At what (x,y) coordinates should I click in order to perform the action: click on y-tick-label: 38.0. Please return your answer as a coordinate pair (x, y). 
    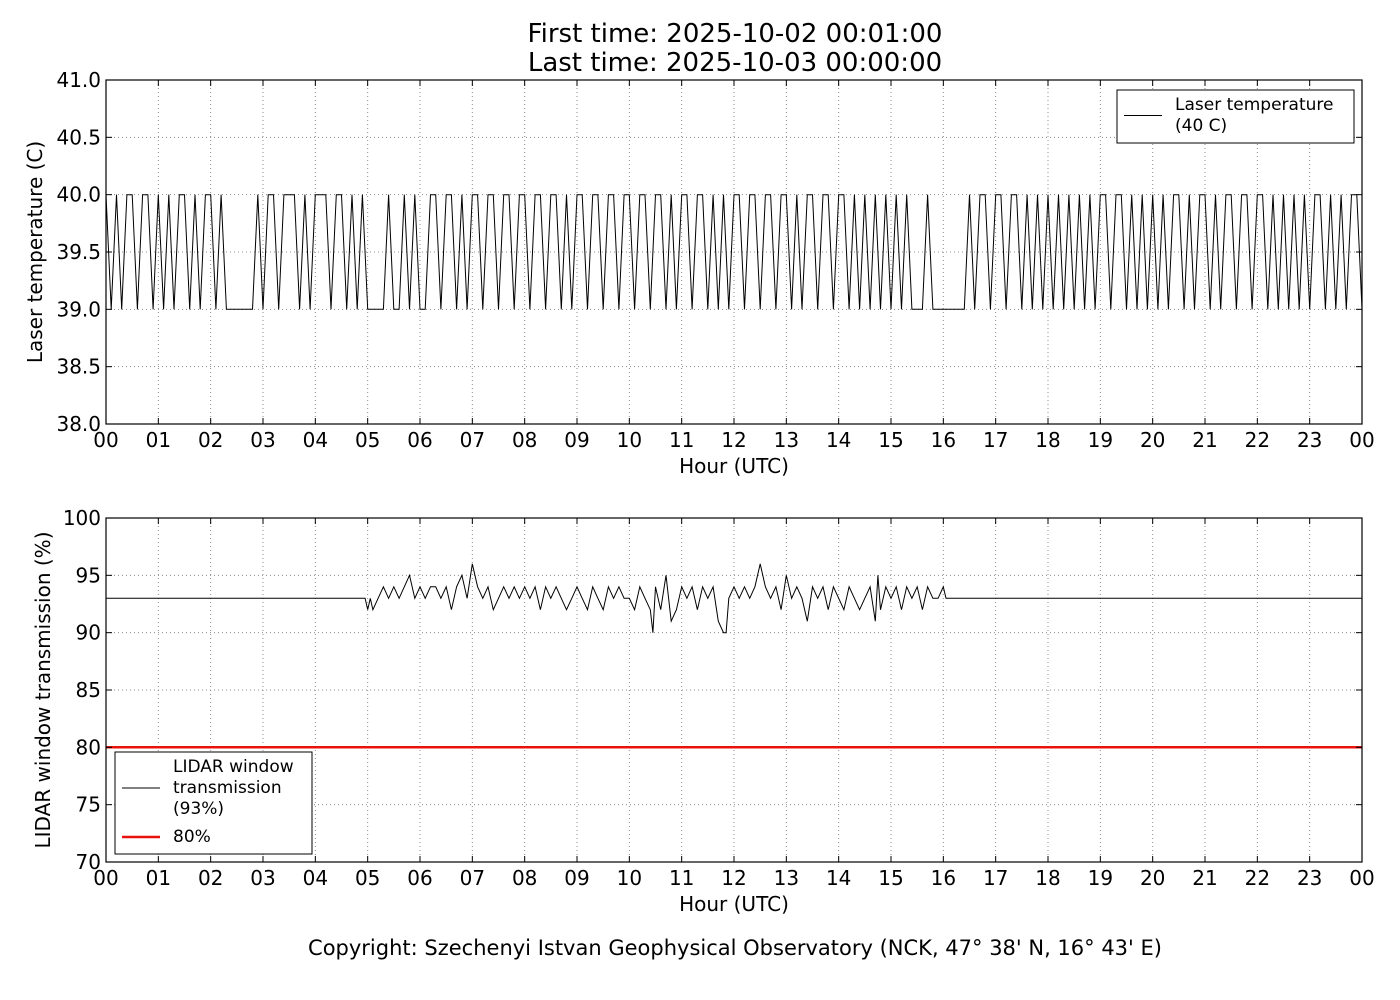
    Looking at the image, I should click on (78, 424).